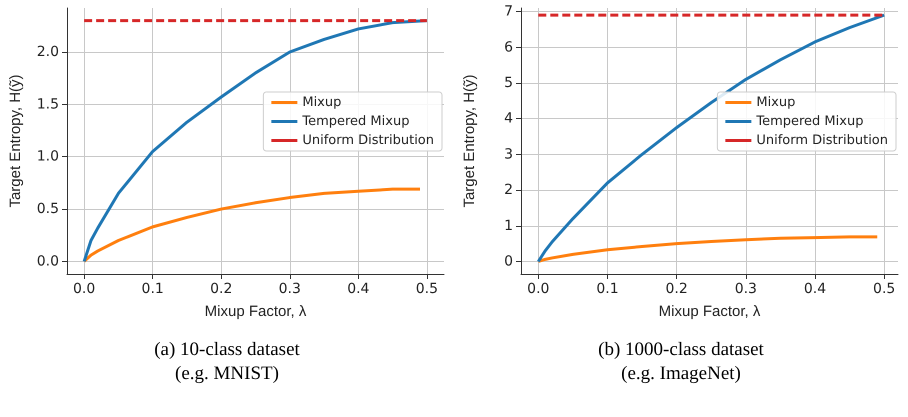 This screenshot has height=417, width=908. I want to click on y-tick-label: 1.0, so click(47, 156).